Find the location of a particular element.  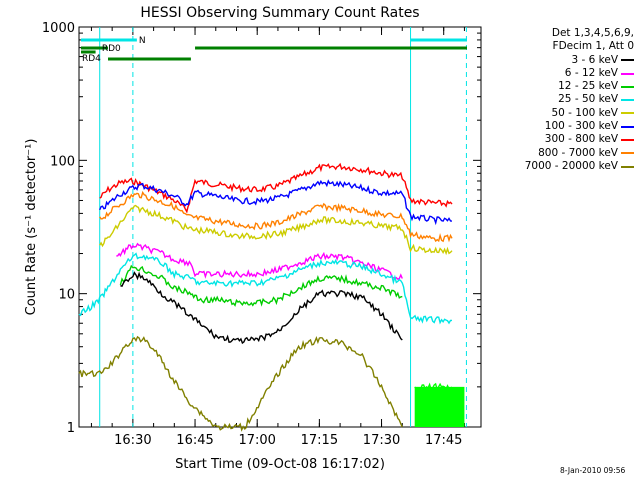

legend-label: 7000 - 20000 keV is located at coordinates (571, 165).